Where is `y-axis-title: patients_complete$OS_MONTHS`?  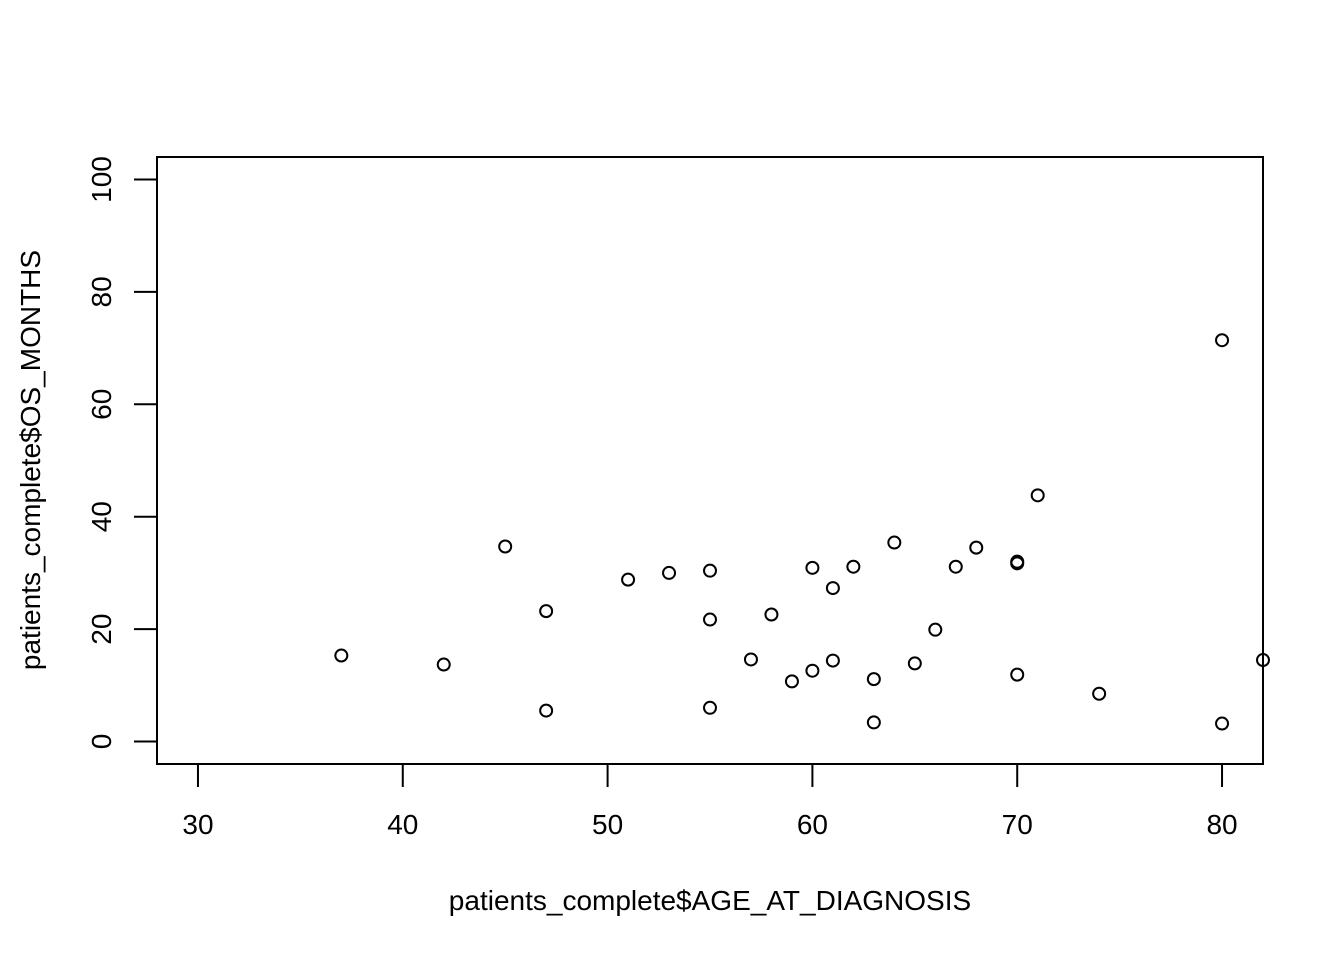 y-axis-title: patients_complete$OS_MONTHS is located at coordinates (30, 460).